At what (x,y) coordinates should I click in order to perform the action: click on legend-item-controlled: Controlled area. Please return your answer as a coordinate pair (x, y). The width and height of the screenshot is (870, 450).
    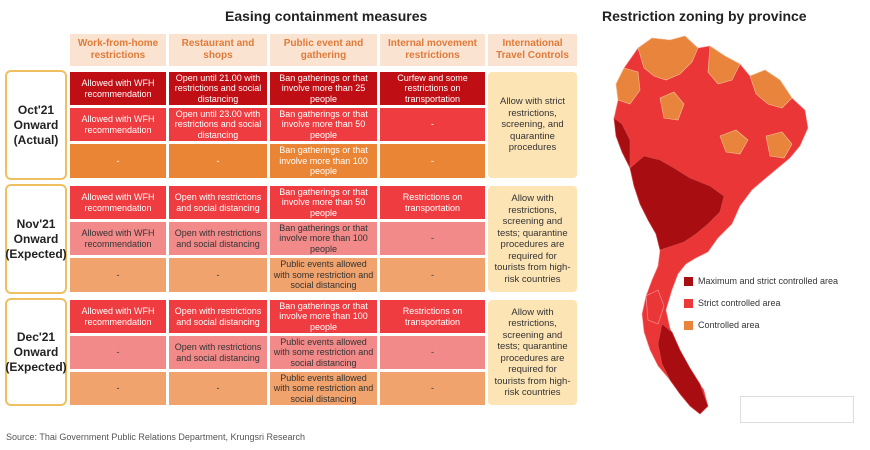
    Looking at the image, I should click on (722, 325).